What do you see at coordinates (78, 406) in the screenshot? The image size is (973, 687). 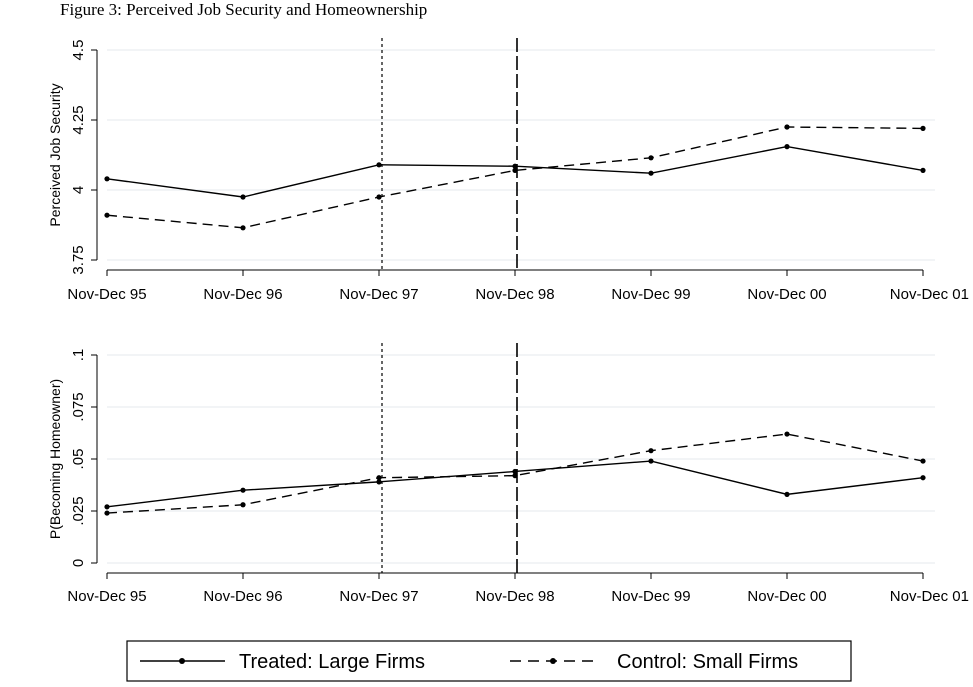 I see `y-tick-label: .075` at bounding box center [78, 406].